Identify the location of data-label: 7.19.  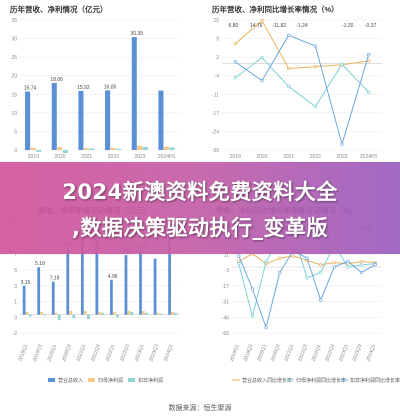
(55, 279).